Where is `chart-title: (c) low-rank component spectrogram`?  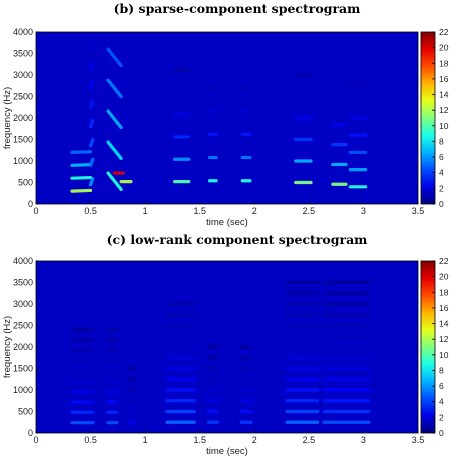
chart-title: (c) low-rank component spectrogram is located at coordinates (237, 239).